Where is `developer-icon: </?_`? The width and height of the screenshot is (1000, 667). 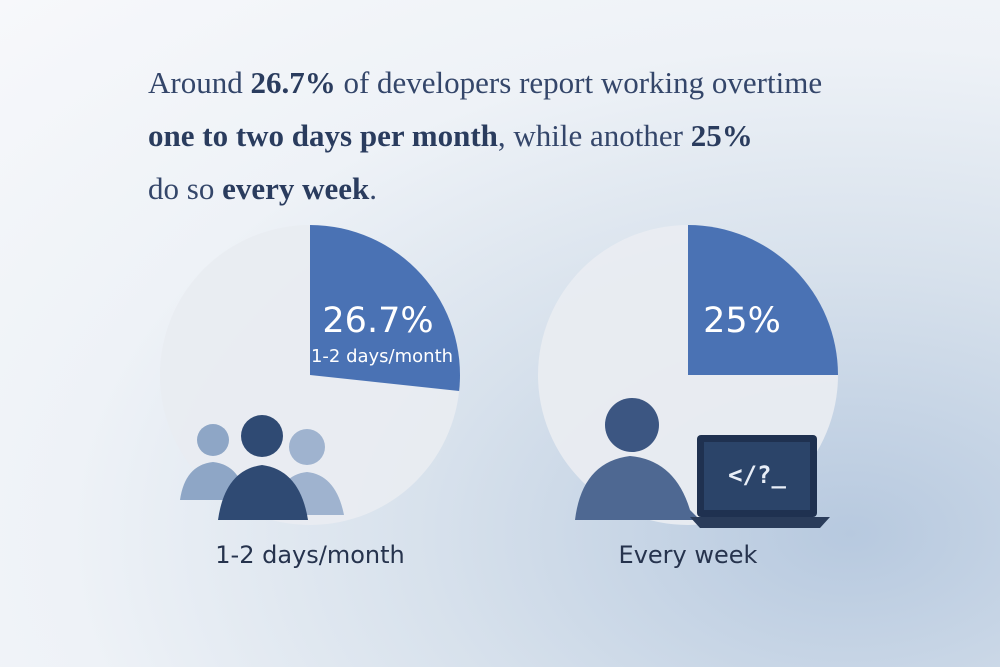 developer-icon: </?_ is located at coordinates (702, 463).